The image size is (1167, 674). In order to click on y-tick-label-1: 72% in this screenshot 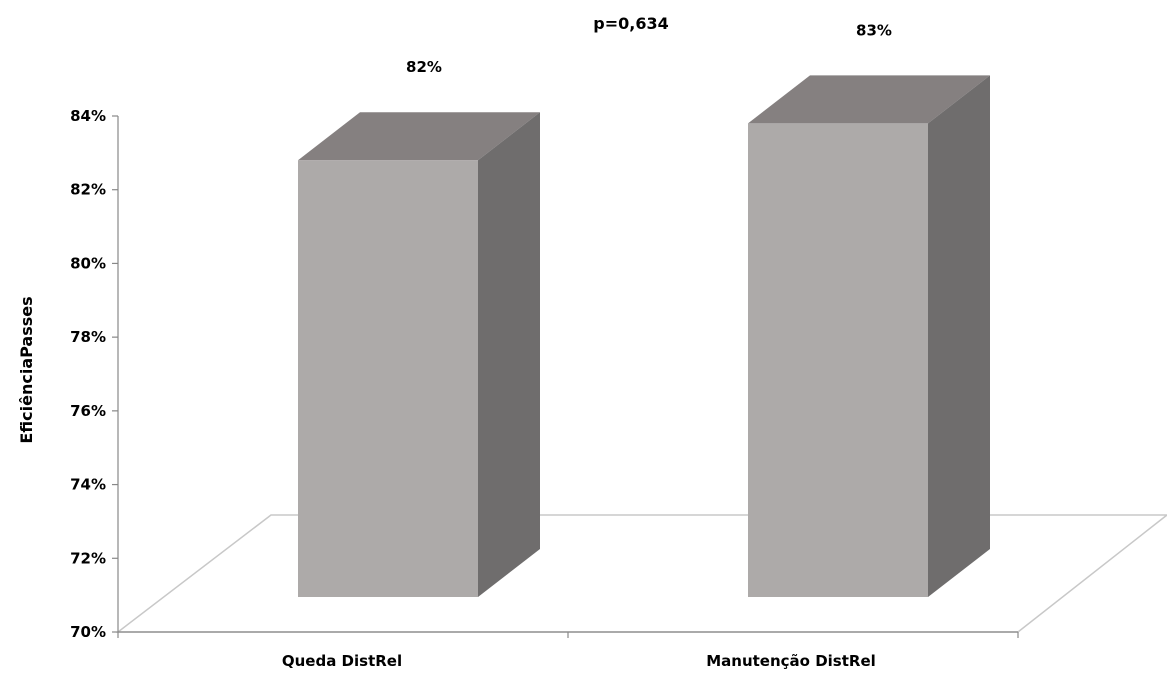, I will do `click(88, 558)`.